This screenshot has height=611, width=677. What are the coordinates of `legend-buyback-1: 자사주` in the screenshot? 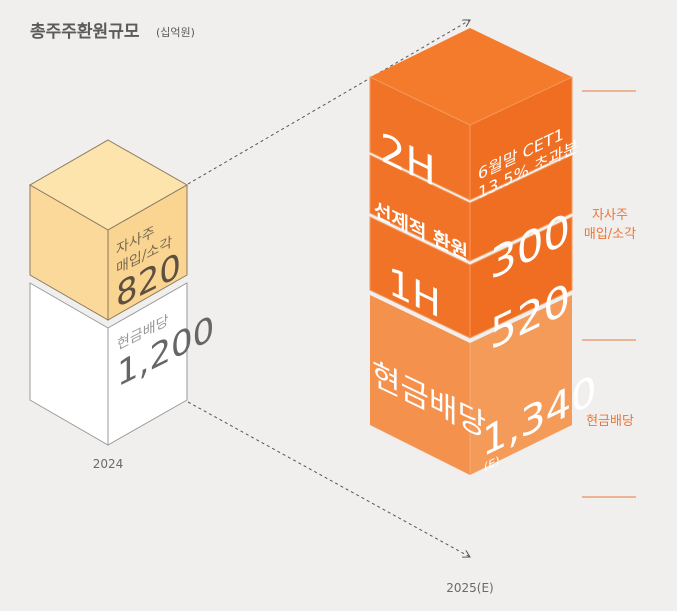 It's located at (610, 215).